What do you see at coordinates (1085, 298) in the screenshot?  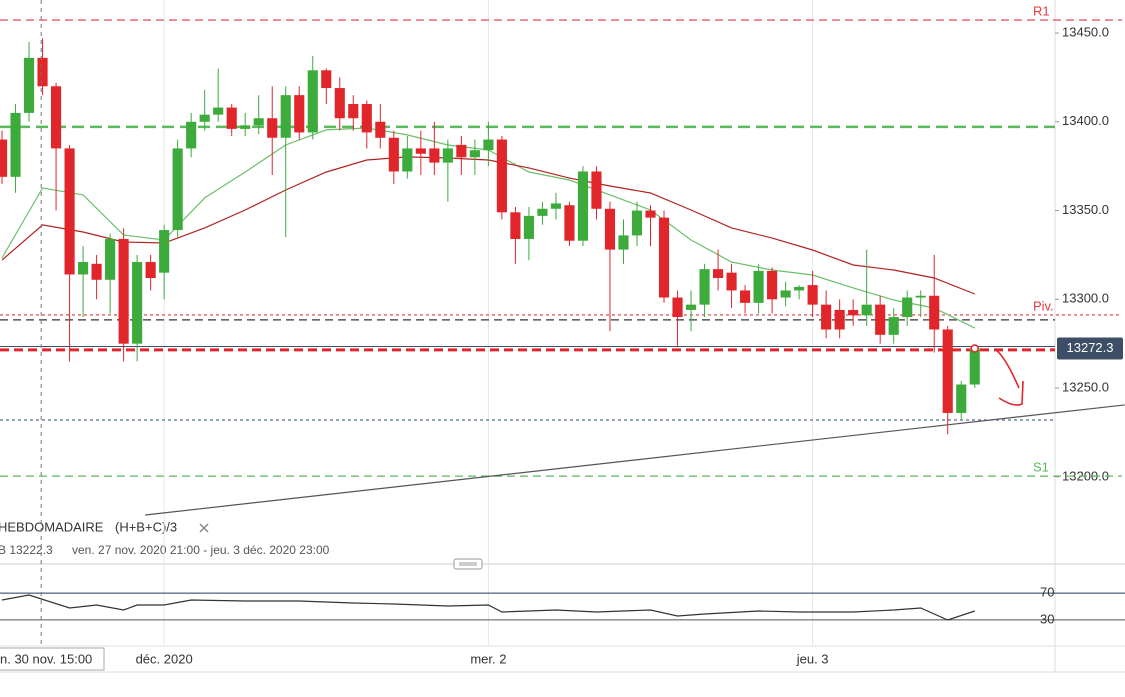 I see `y-tick-label: 13300.0` at bounding box center [1085, 298].